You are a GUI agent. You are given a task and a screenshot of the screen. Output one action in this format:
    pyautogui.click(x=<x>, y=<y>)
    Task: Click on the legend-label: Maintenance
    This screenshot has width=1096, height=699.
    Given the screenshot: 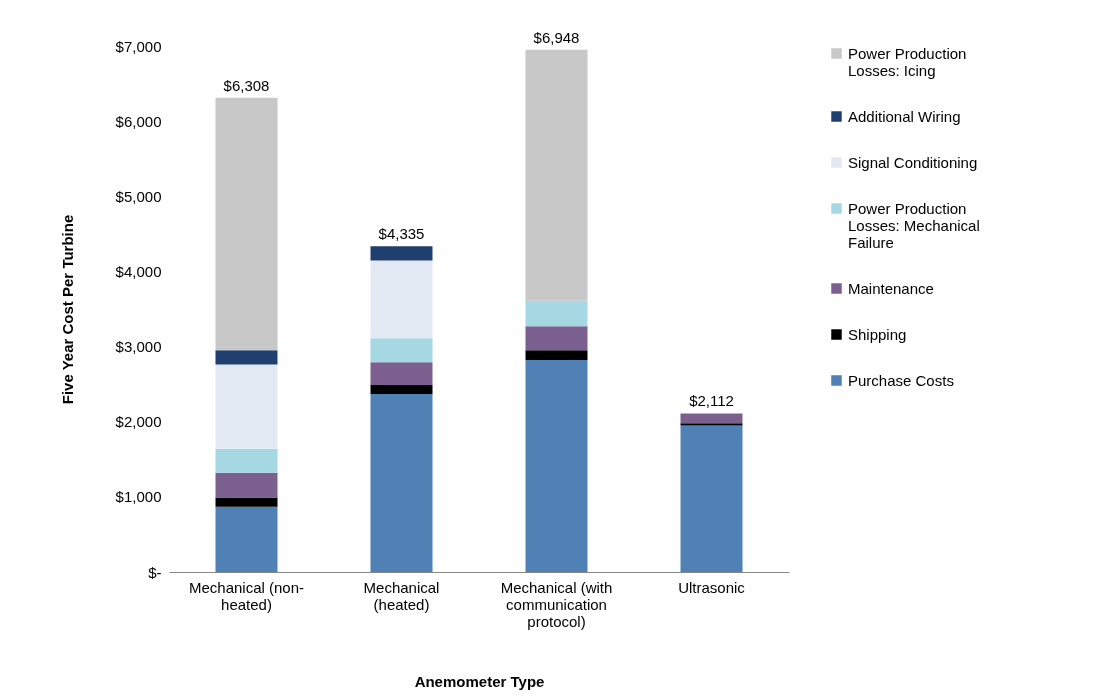 What is the action you would take?
    pyautogui.click(x=891, y=288)
    